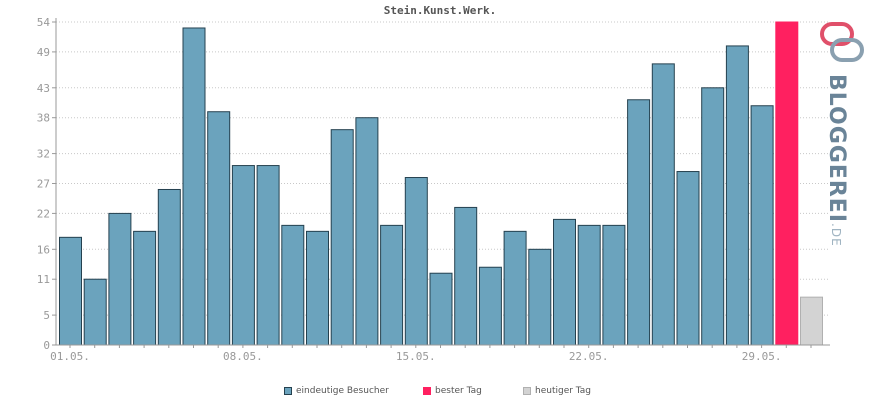 The height and width of the screenshot is (400, 870). What do you see at coordinates (46, 315) in the screenshot?
I see `y-tick-label: 5` at bounding box center [46, 315].